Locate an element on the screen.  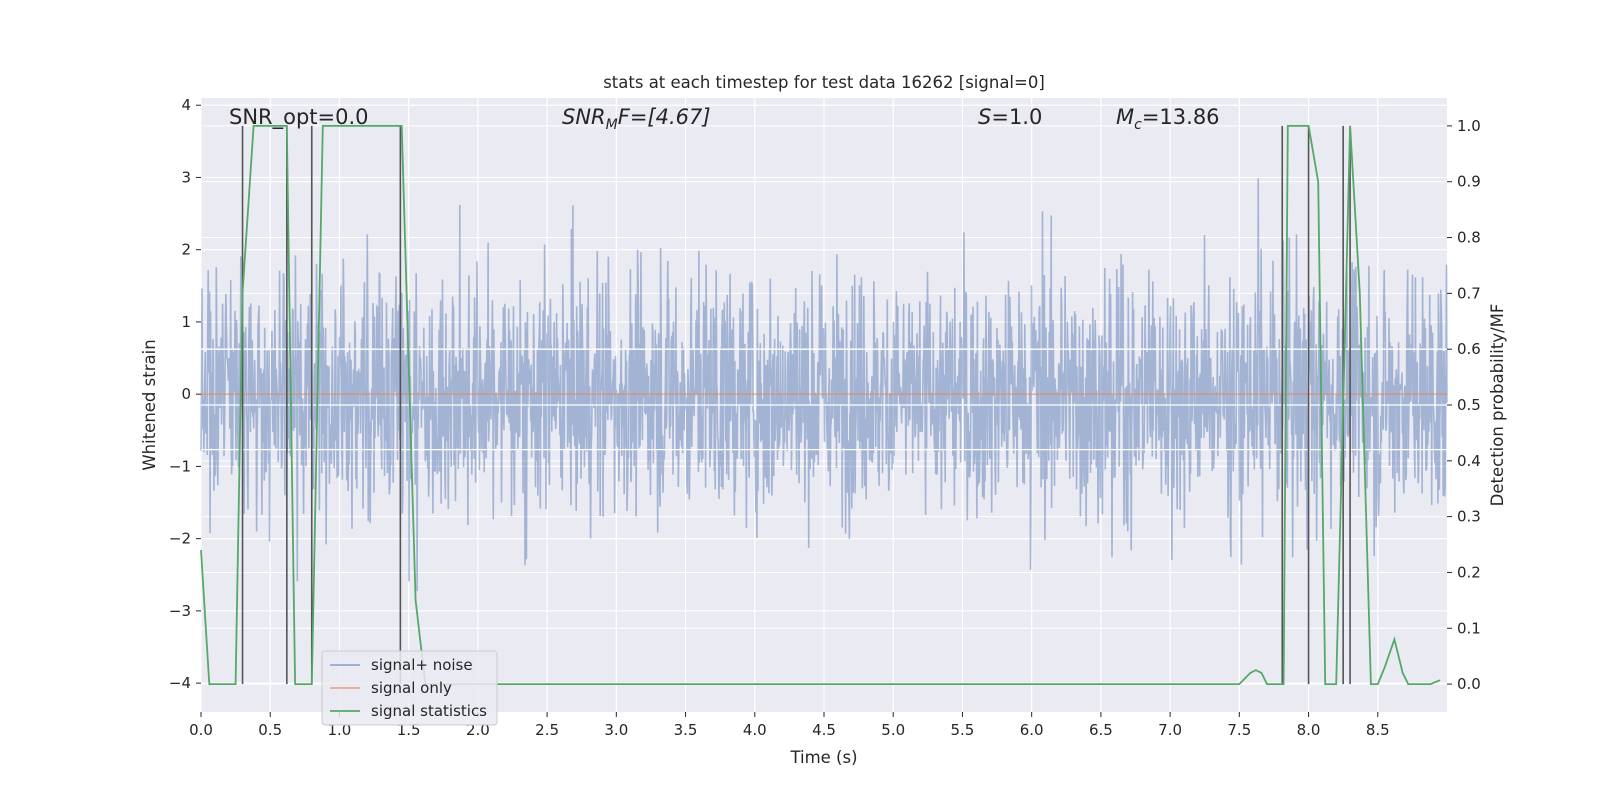
y2-tick-label: 1.0 is located at coordinates (1469, 126).